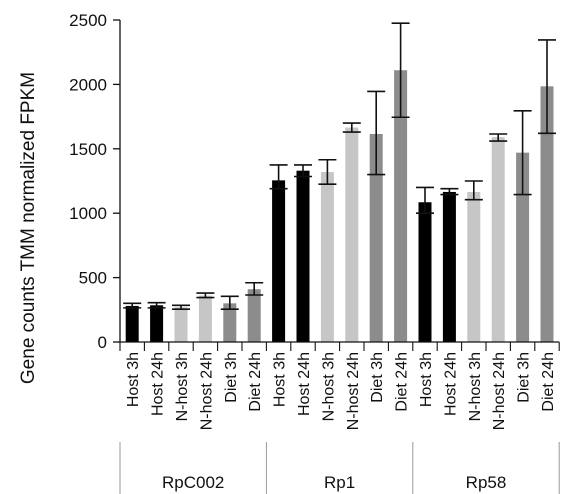 The width and height of the screenshot is (570, 494). Describe the element at coordinates (157, 323) in the screenshot. I see `bar-RpC002-Host-24h` at that location.